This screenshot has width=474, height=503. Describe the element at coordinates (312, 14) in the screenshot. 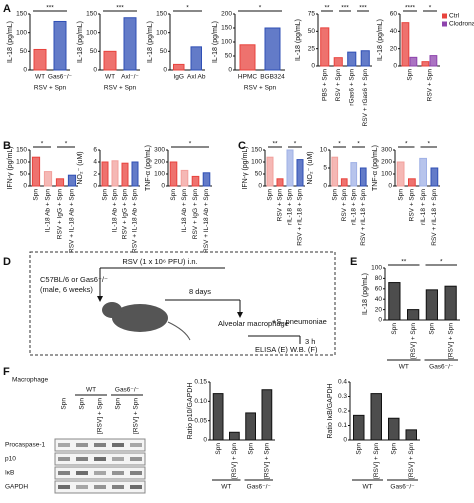

I see `y-tick-label: 75` at that location.